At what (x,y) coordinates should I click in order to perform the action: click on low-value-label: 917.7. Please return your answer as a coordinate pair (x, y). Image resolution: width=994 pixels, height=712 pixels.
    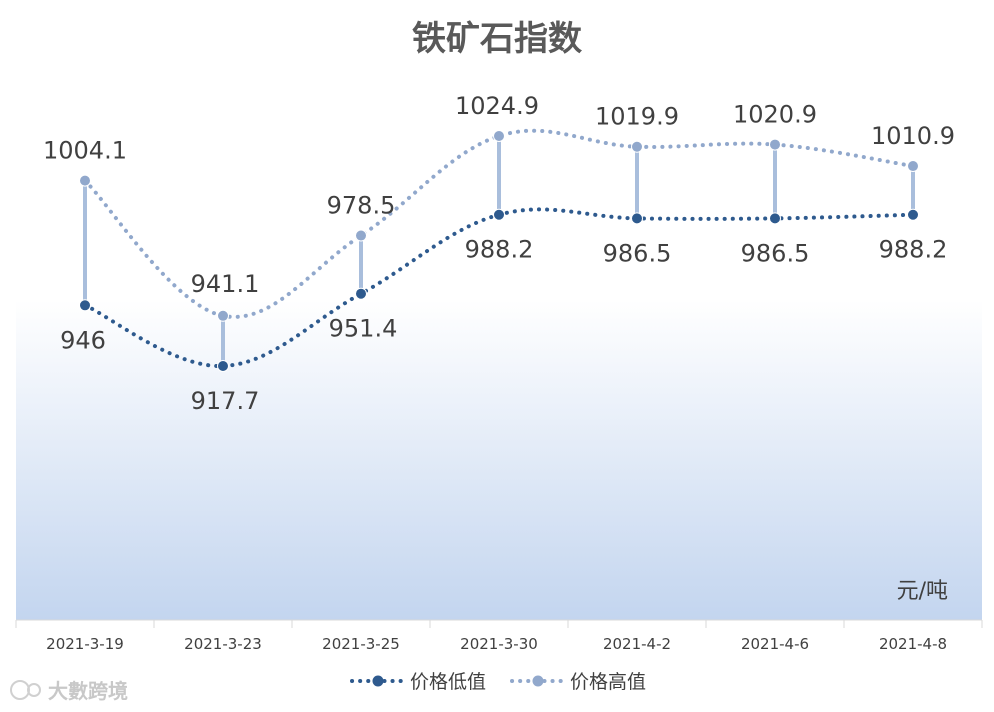
    Looking at the image, I should click on (225, 401).